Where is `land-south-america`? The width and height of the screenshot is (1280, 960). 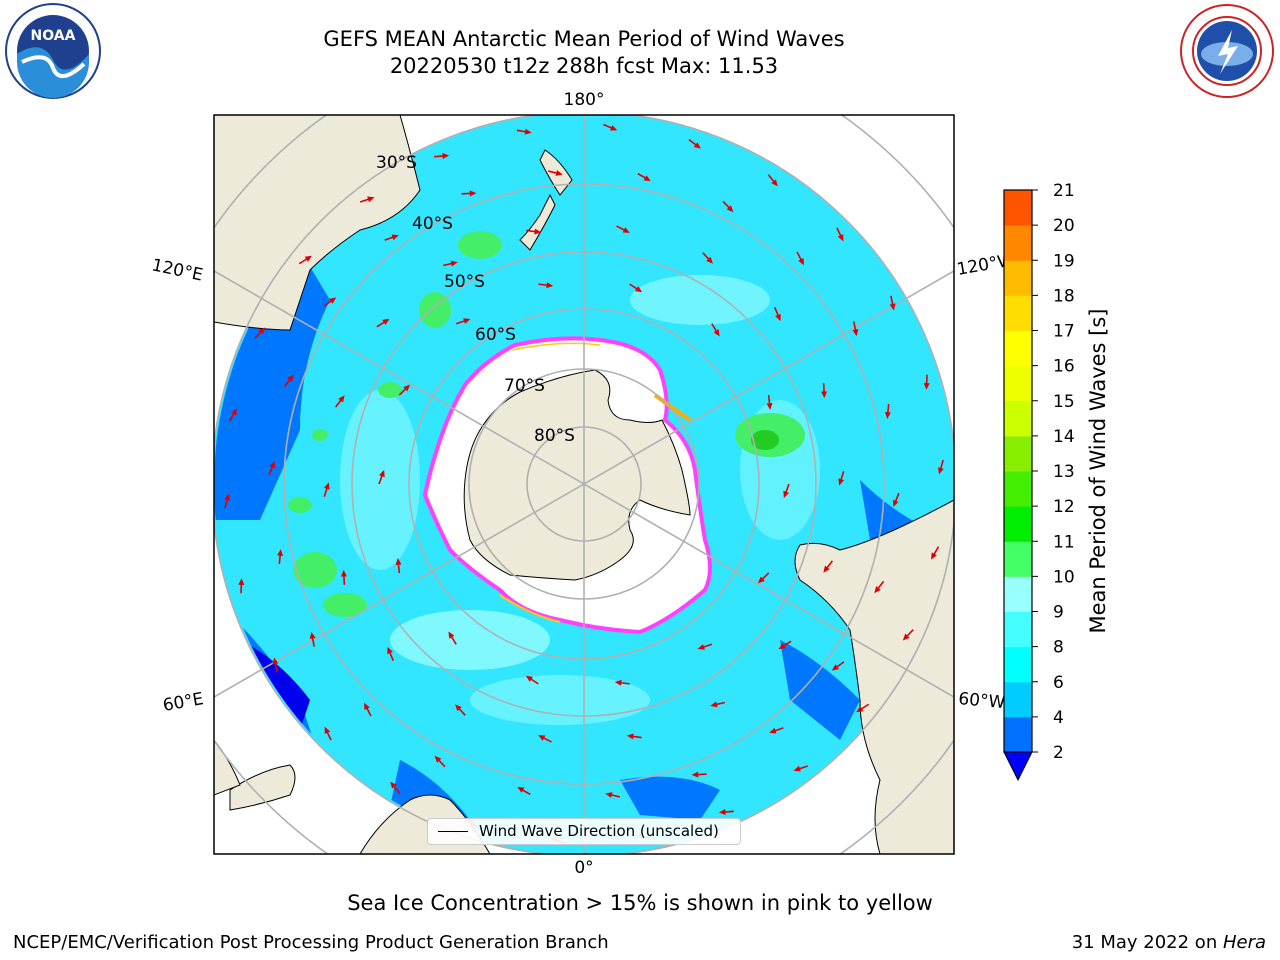 land-south-america is located at coordinates (874, 676).